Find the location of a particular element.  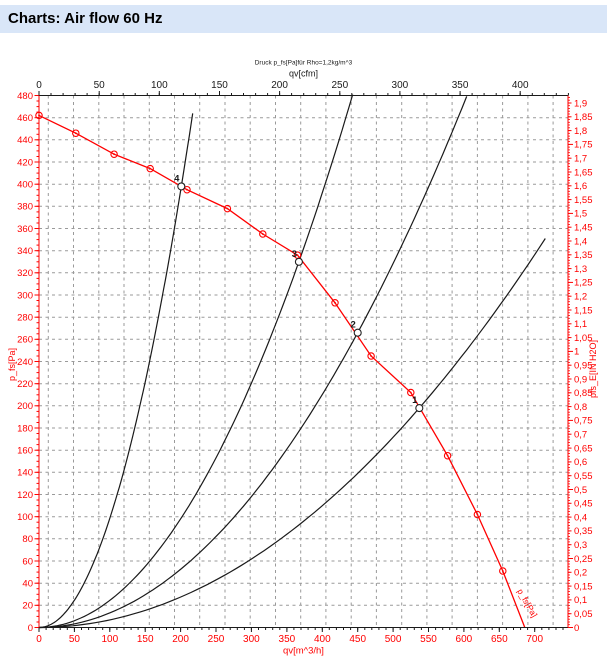

left-axis-tick-label: 340 is located at coordinates (25, 251).